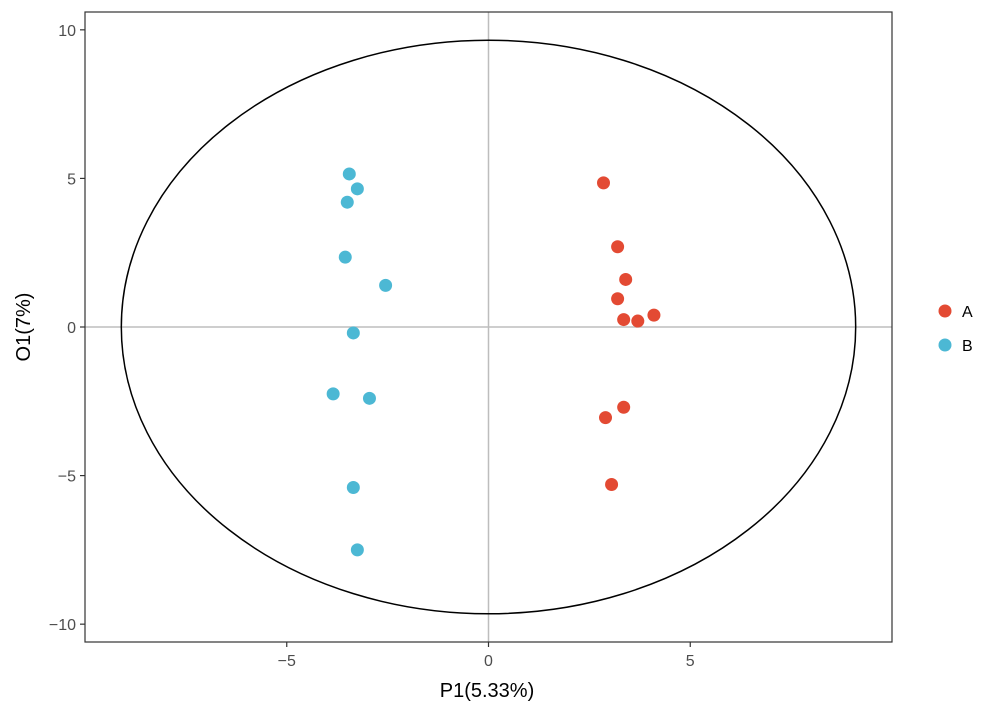 Image resolution: width=1000 pixels, height=714 pixels. What do you see at coordinates (945, 345) in the screenshot?
I see `legend-key-b` at bounding box center [945, 345].